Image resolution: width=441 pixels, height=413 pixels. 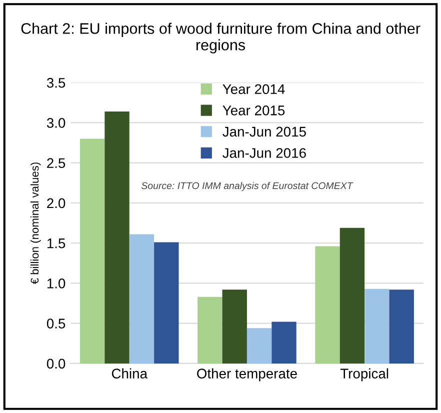 I want to click on y-tick-label: 3.5, so click(x=56, y=83).